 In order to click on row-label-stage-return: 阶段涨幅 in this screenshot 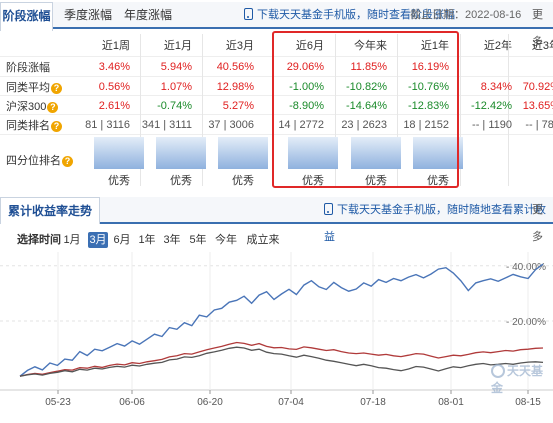, I will do `click(28, 68)`.